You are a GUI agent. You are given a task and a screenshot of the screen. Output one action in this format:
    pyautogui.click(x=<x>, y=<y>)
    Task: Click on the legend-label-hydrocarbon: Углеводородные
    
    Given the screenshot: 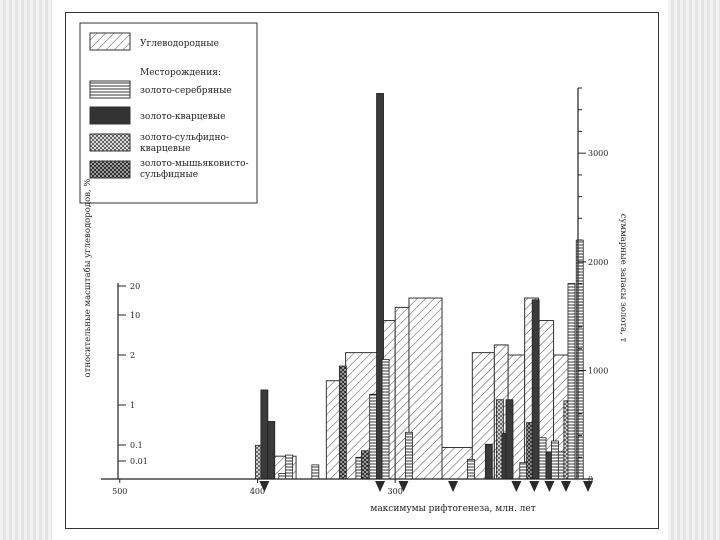 What is the action you would take?
    pyautogui.click(x=179, y=44)
    